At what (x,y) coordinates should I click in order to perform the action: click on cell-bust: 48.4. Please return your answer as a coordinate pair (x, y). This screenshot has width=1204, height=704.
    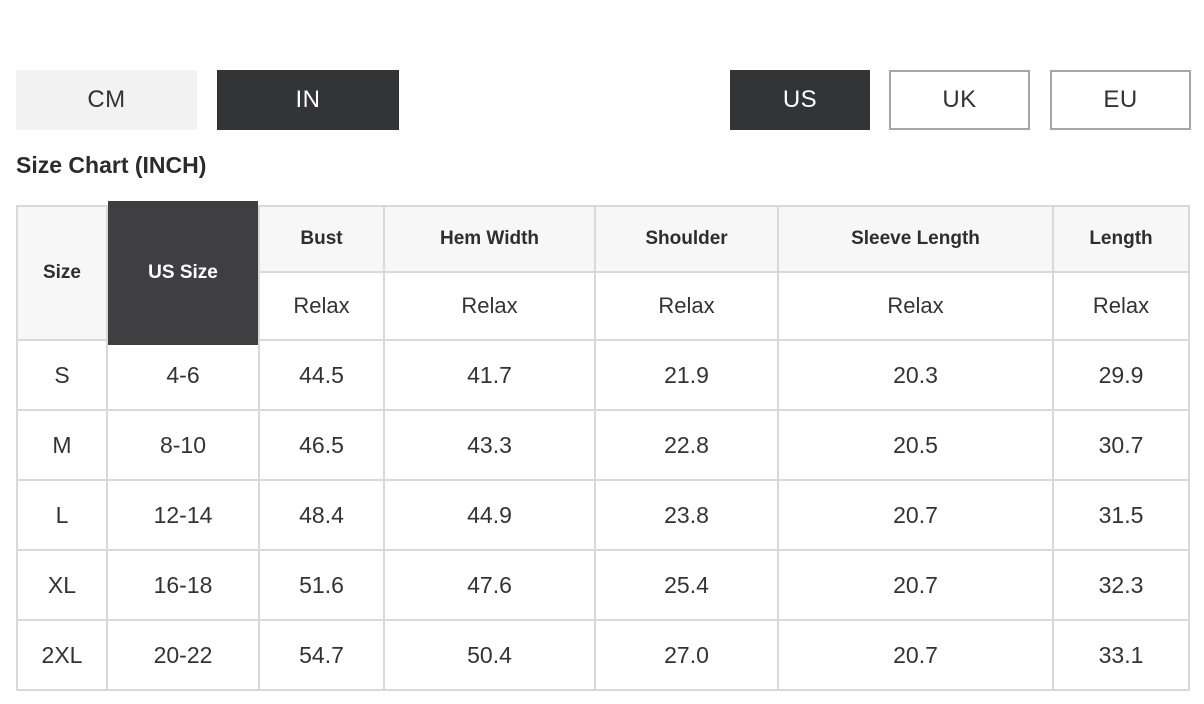
    Looking at the image, I should click on (321, 515).